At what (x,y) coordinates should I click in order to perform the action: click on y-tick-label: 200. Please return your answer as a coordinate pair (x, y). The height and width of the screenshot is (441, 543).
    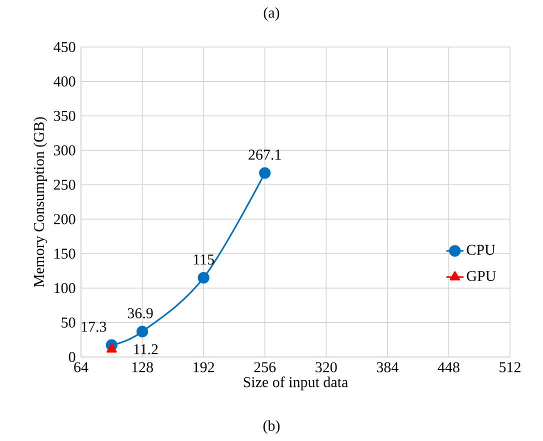
    Looking at the image, I should click on (65, 219).